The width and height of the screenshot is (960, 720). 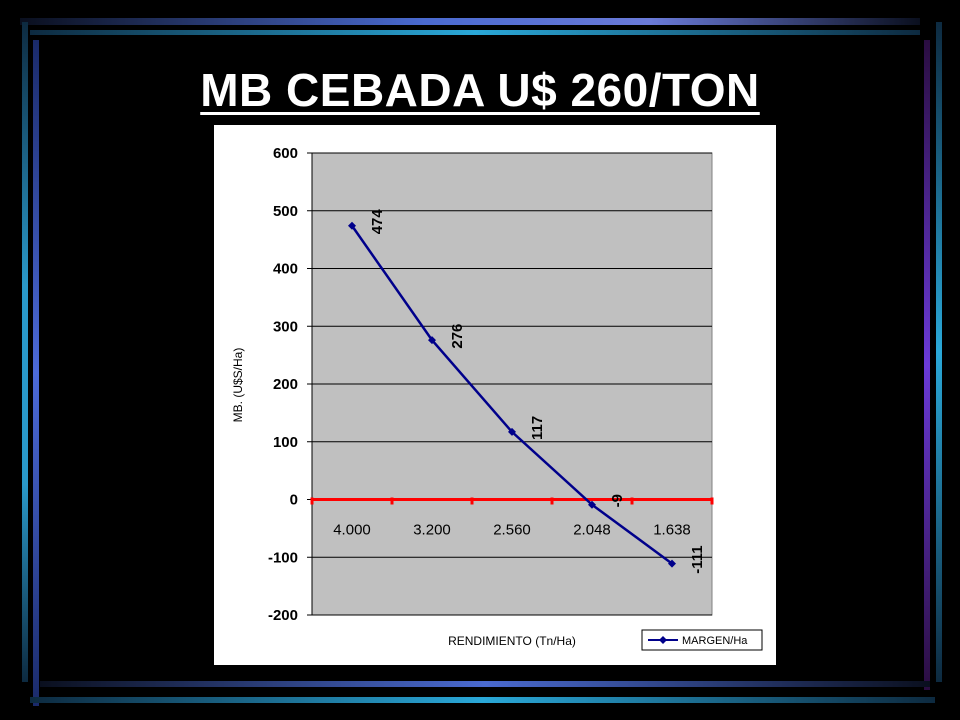 I want to click on data-label: -9, so click(x=617, y=500).